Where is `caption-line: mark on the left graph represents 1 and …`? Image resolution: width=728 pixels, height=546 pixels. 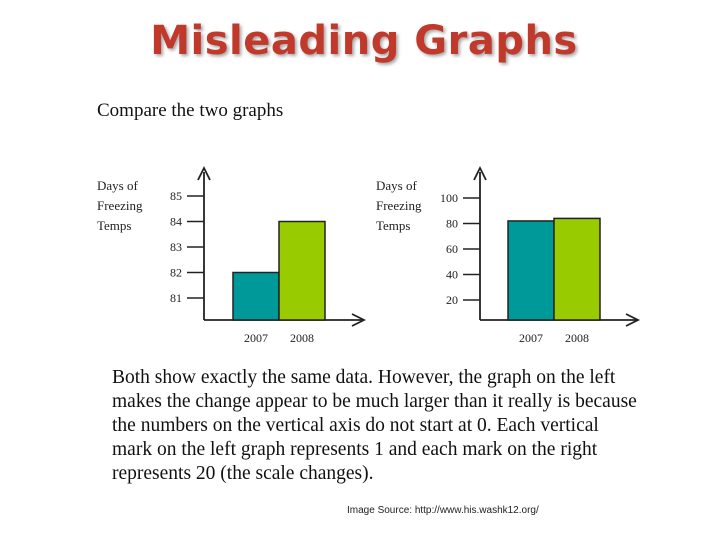 caption-line: mark on the left graph represents 1 and … is located at coordinates (355, 449).